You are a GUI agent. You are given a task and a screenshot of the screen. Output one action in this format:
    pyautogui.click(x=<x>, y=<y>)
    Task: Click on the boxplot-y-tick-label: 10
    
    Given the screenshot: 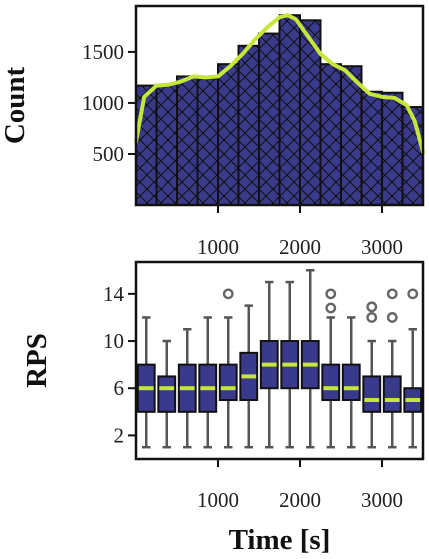 What is the action you would take?
    pyautogui.click(x=113, y=341)
    